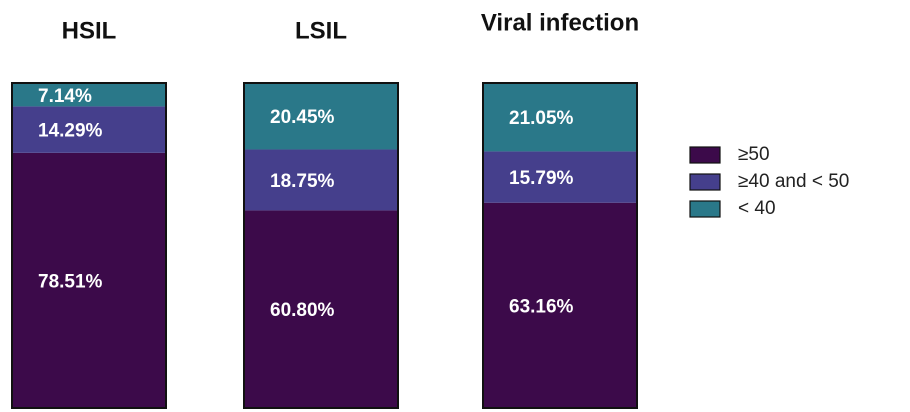 The width and height of the screenshot is (910, 412). Describe the element at coordinates (89, 30) in the screenshot. I see `category-title: HSIL` at that location.